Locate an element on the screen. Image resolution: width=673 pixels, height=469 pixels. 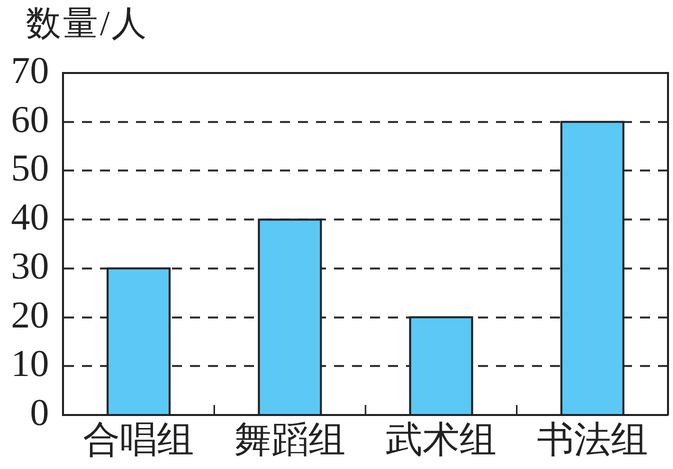
x-tick-label: 合唱组 is located at coordinates (138, 440).